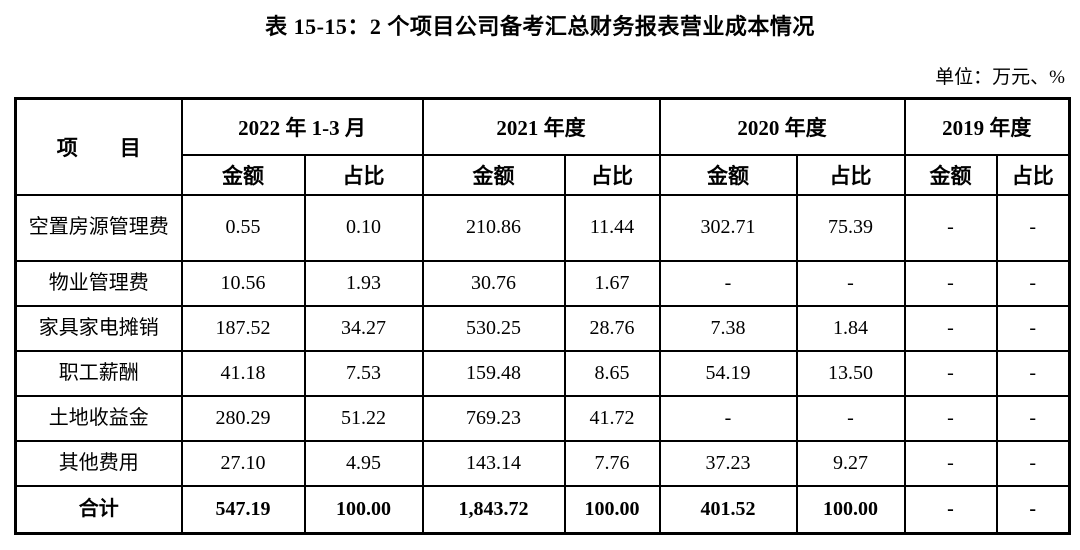 Image resolution: width=1080 pixels, height=550 pixels. What do you see at coordinates (243, 283) in the screenshot?
I see `cell-value: 10.56` at bounding box center [243, 283].